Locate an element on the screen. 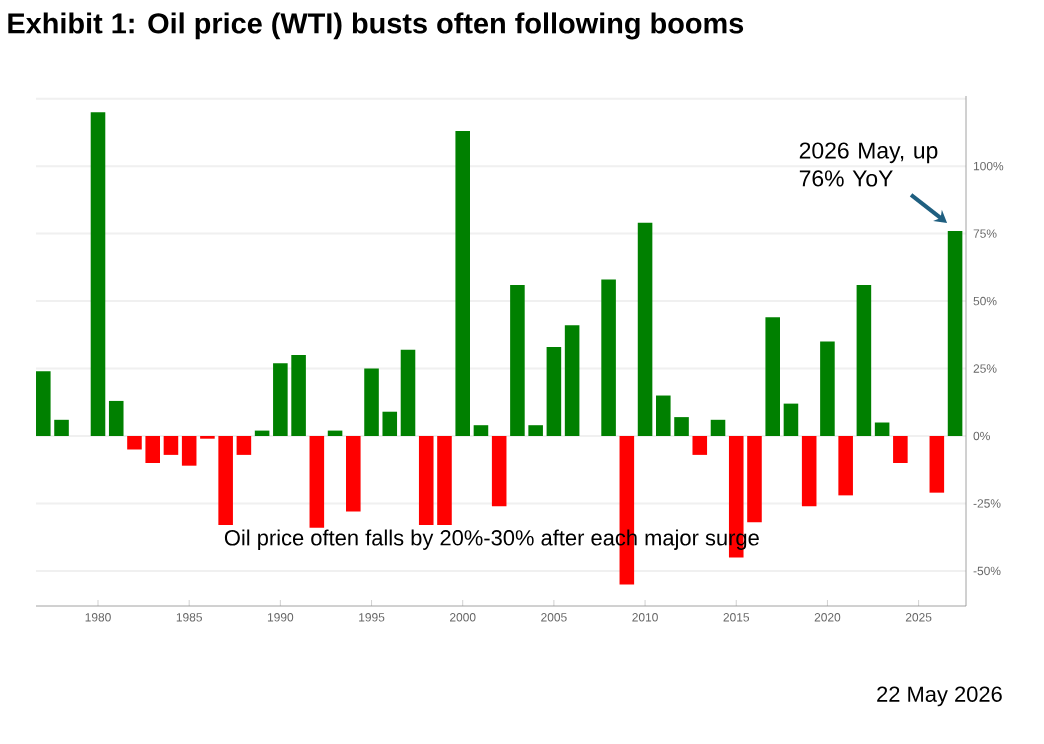  annotation: 2026 May, up 76% YoY is located at coordinates (868, 164).